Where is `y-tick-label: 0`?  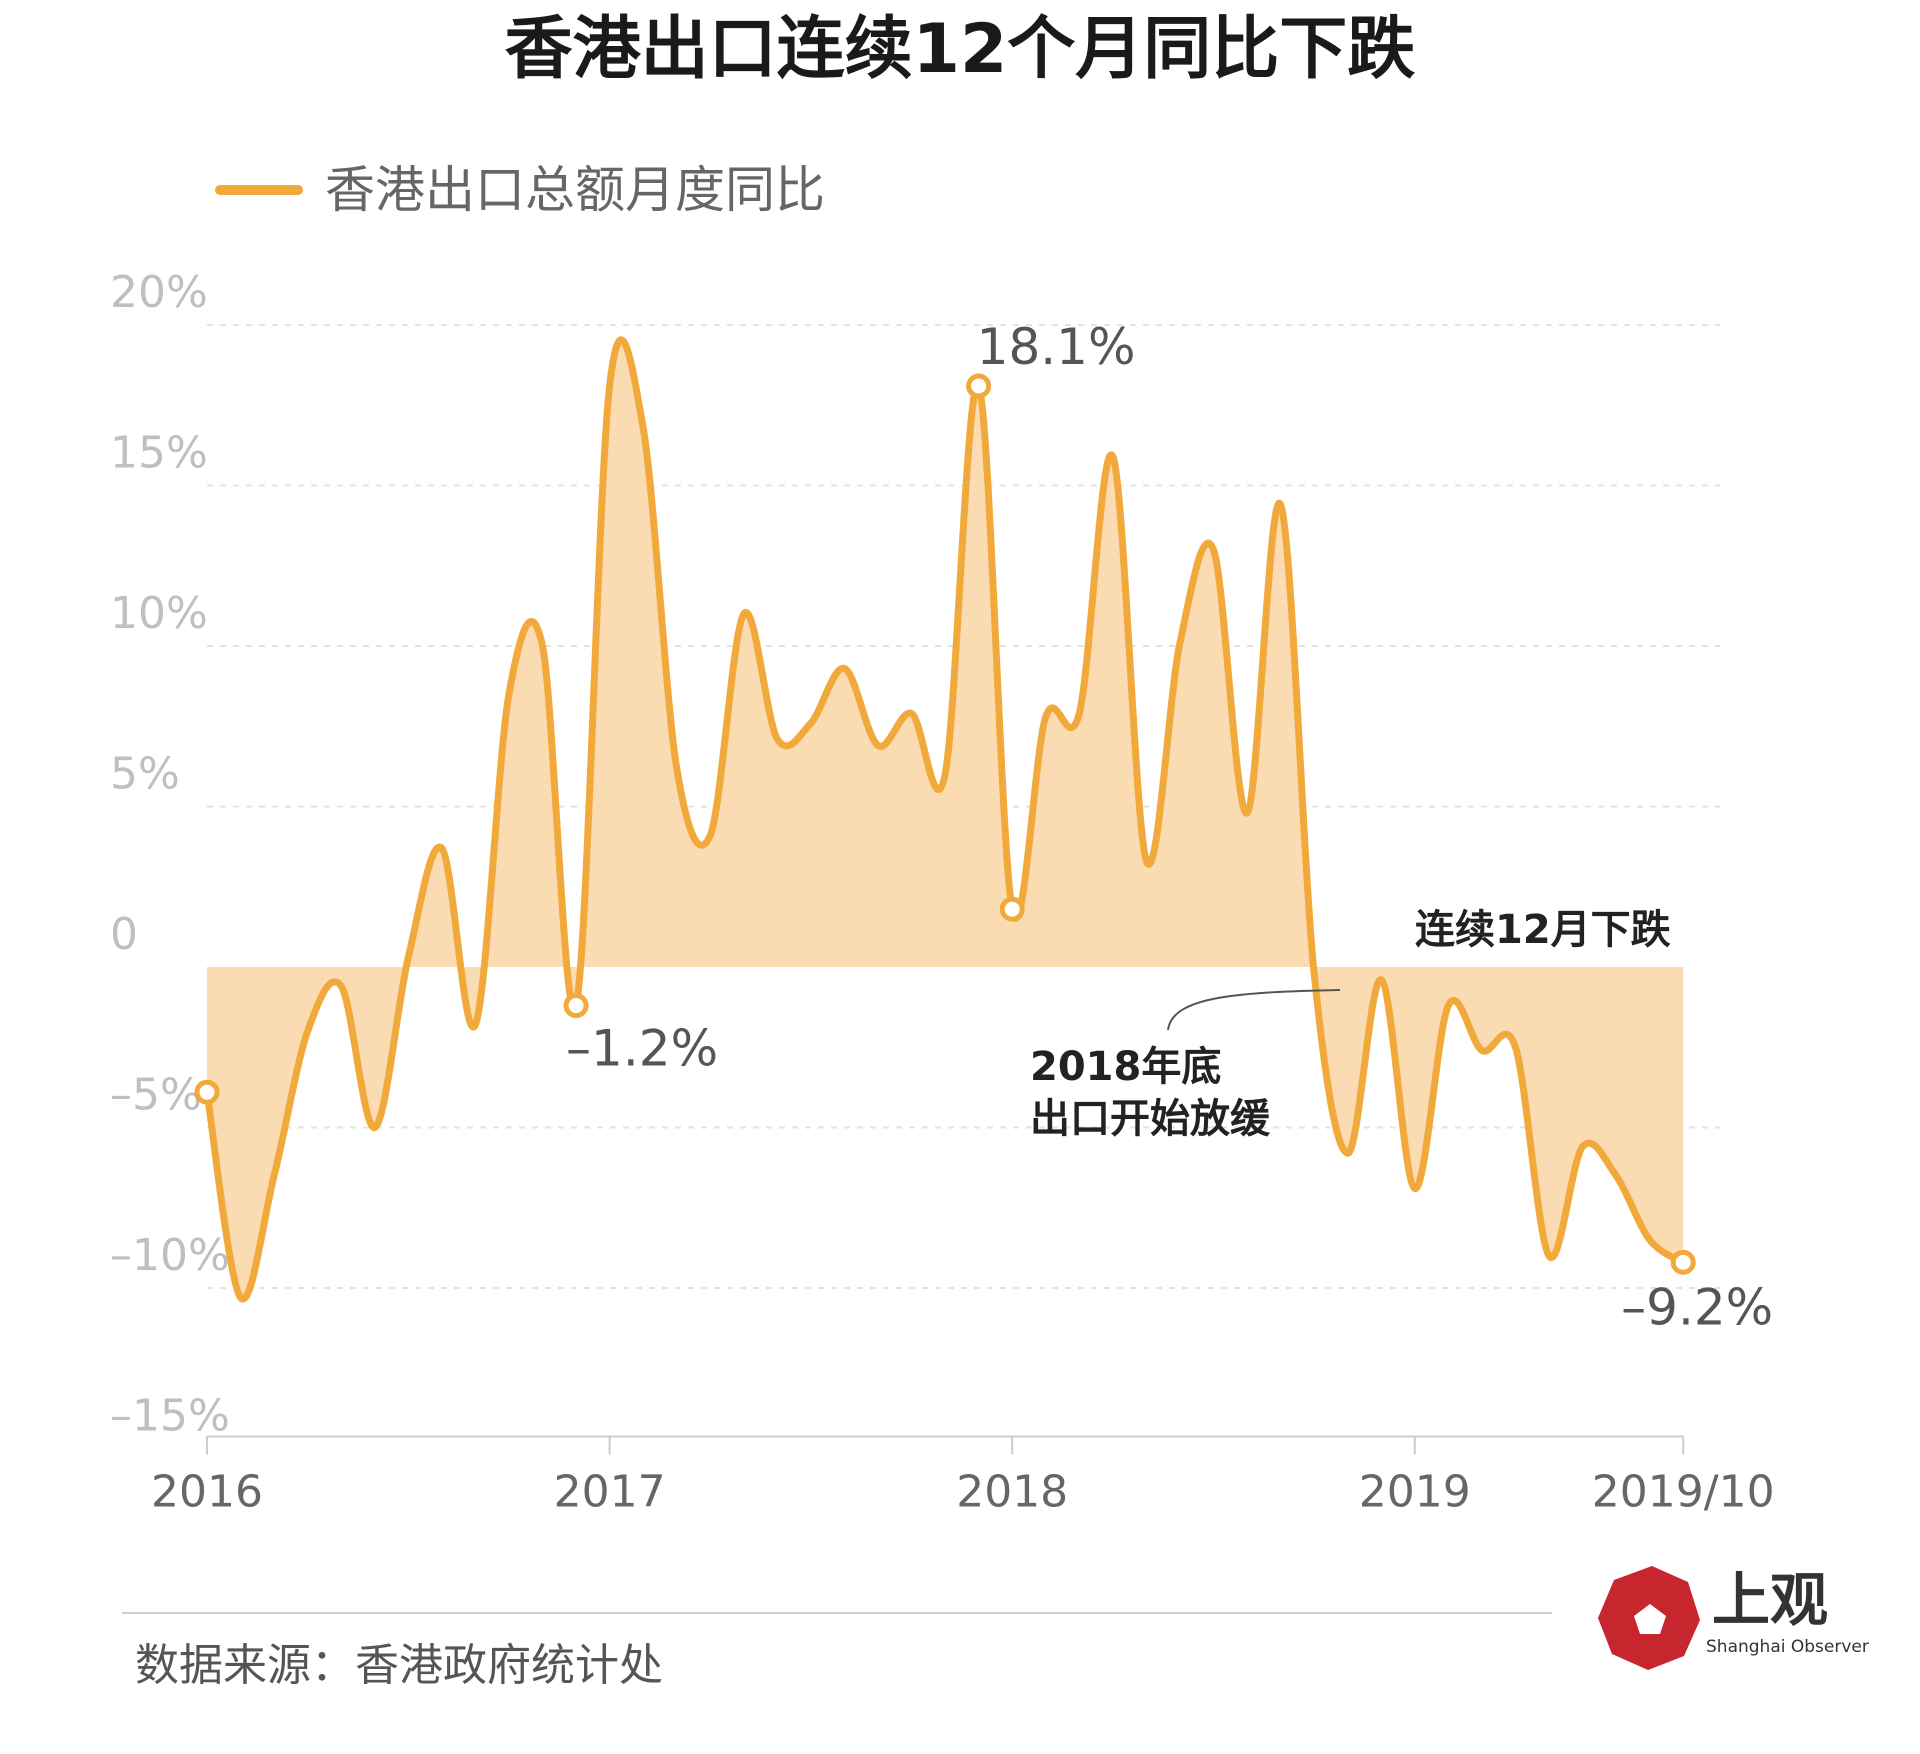 y-tick-label: 0 is located at coordinates (124, 934).